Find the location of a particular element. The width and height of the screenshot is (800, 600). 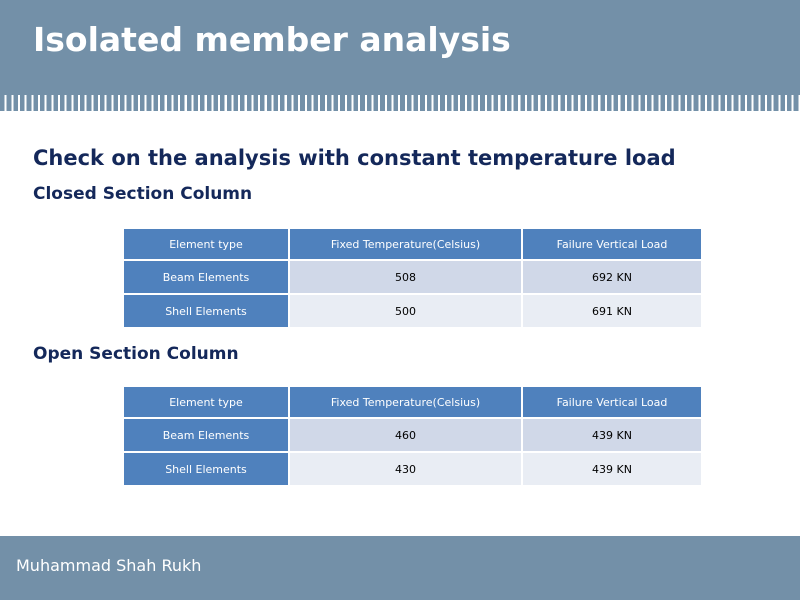

table-row: Shell Elements 500 691 KN is located at coordinates (412, 311).